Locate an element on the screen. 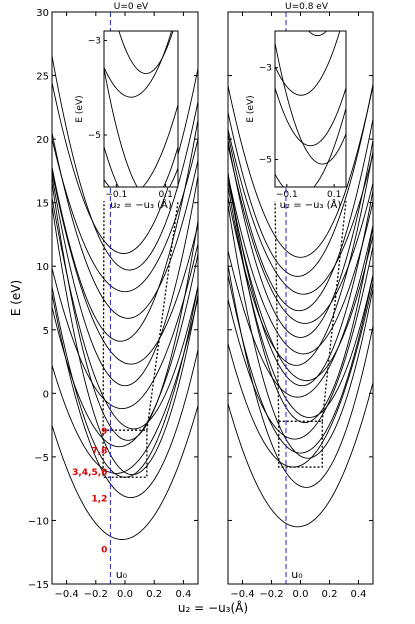 The height and width of the screenshot is (624, 415). panel-title: U=0 eV is located at coordinates (131, 7).